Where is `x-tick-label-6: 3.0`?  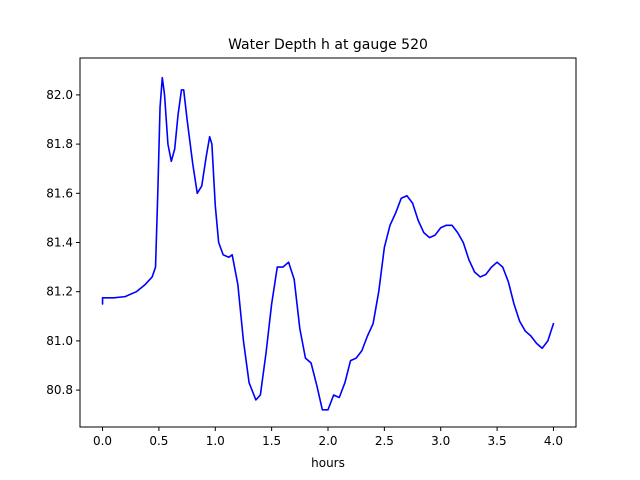 x-tick-label-6: 3.0 is located at coordinates (440, 441).